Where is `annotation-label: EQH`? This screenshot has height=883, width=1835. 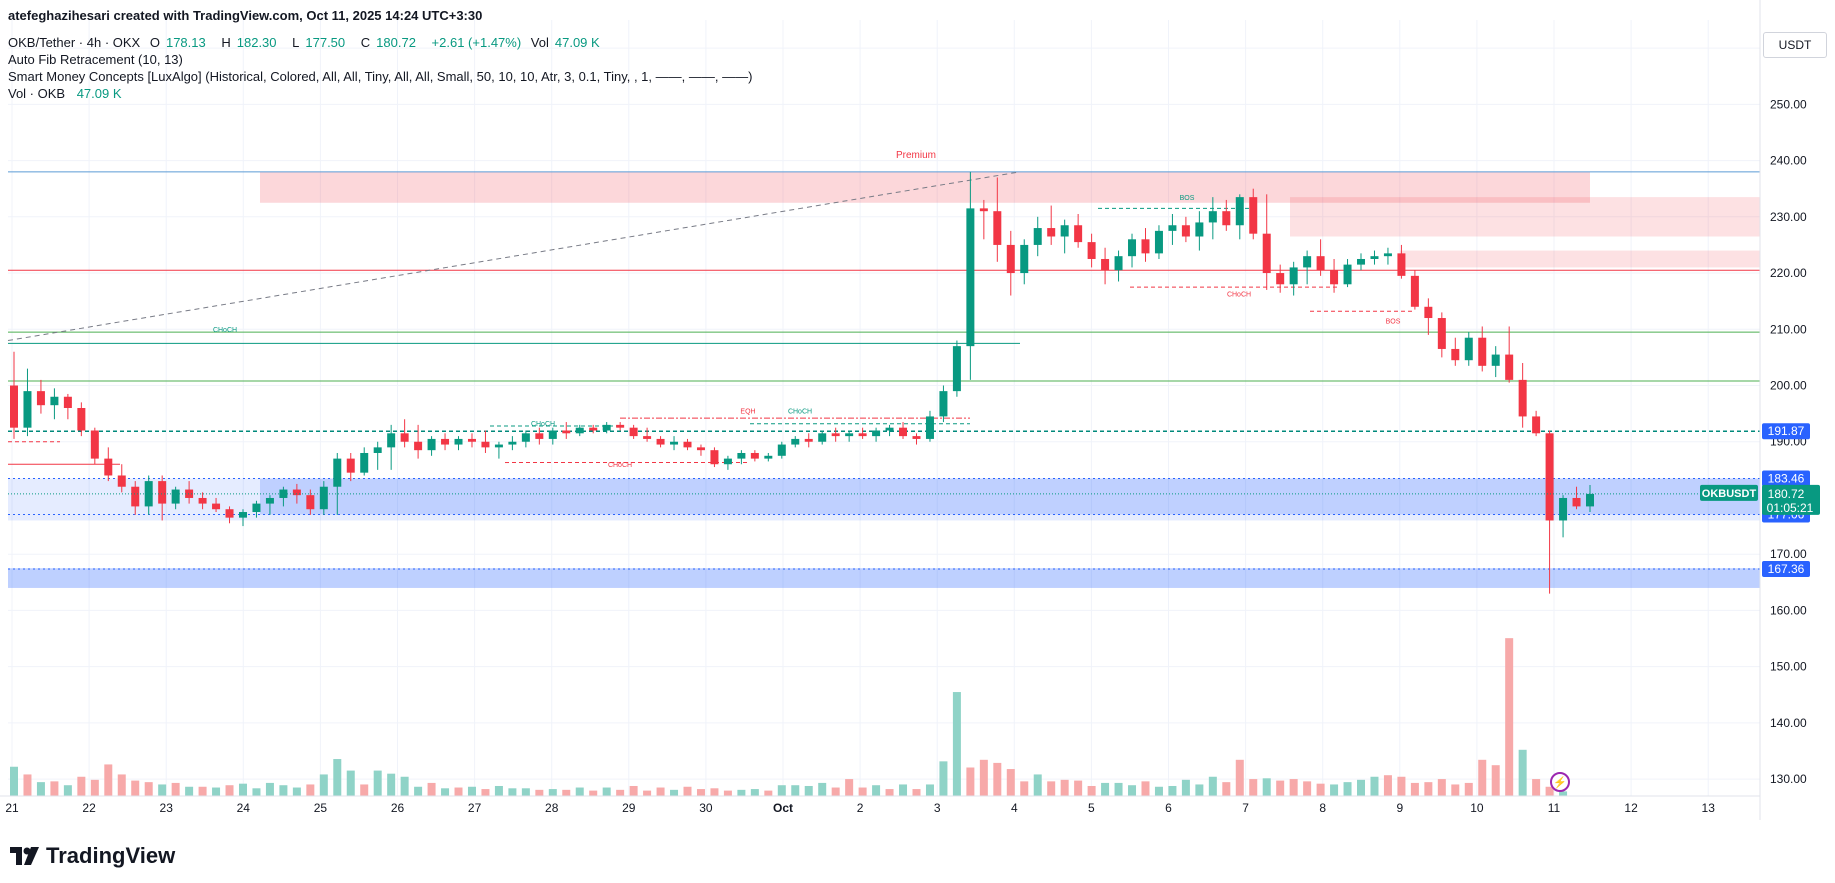 annotation-label: EQH is located at coordinates (747, 412).